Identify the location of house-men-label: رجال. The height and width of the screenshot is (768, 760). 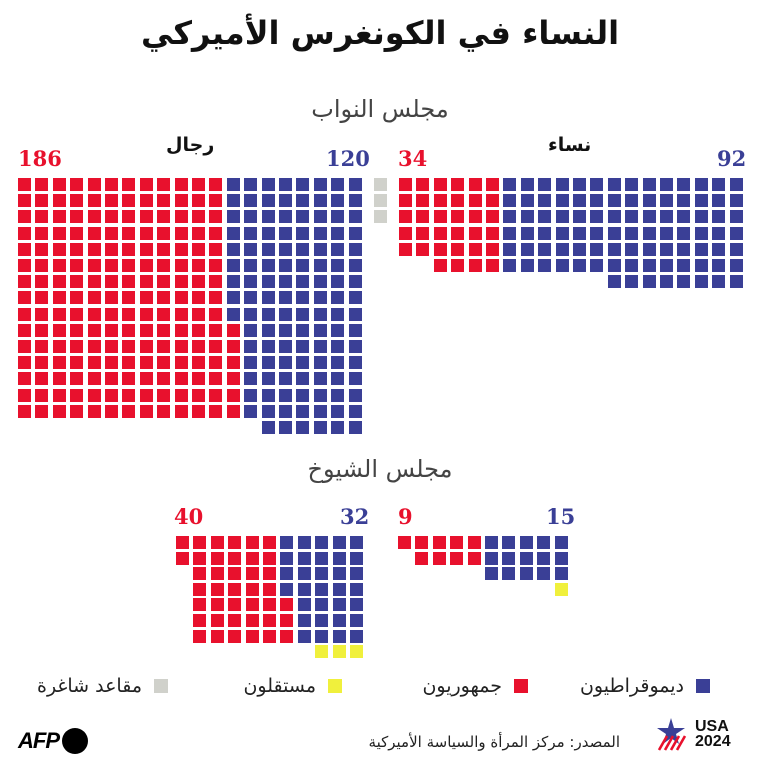
(190, 145).